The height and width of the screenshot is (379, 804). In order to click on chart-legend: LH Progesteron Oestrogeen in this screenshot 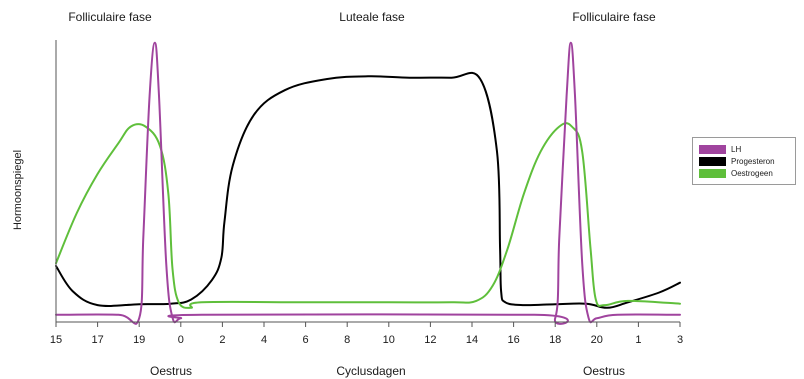, I will do `click(744, 161)`.